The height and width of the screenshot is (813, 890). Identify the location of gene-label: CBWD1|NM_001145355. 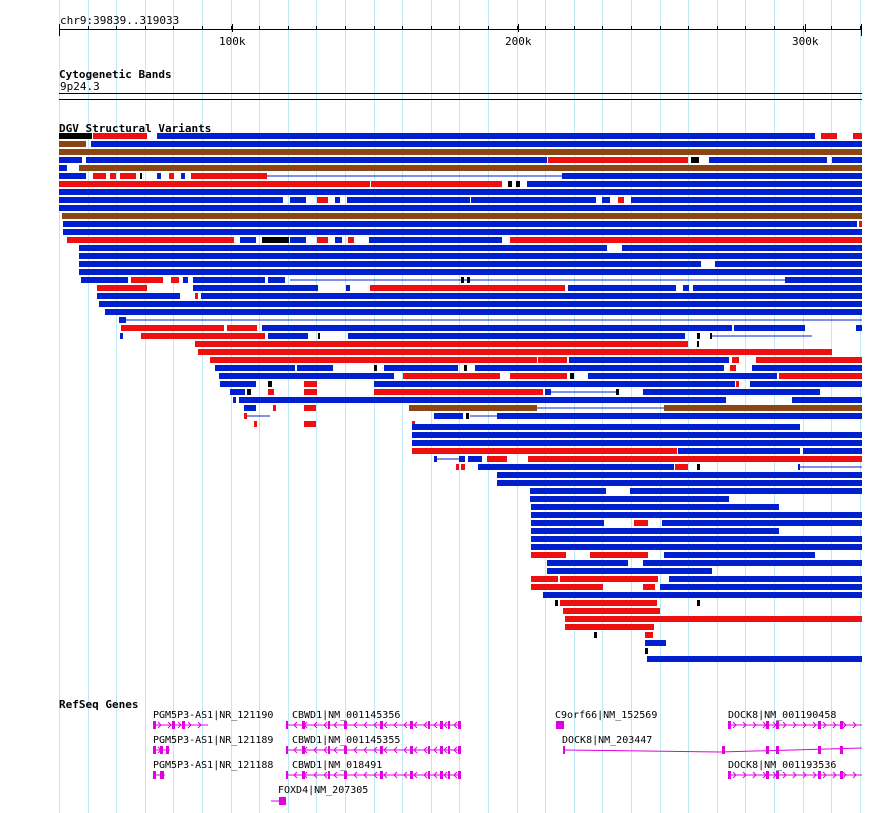
(346, 740).